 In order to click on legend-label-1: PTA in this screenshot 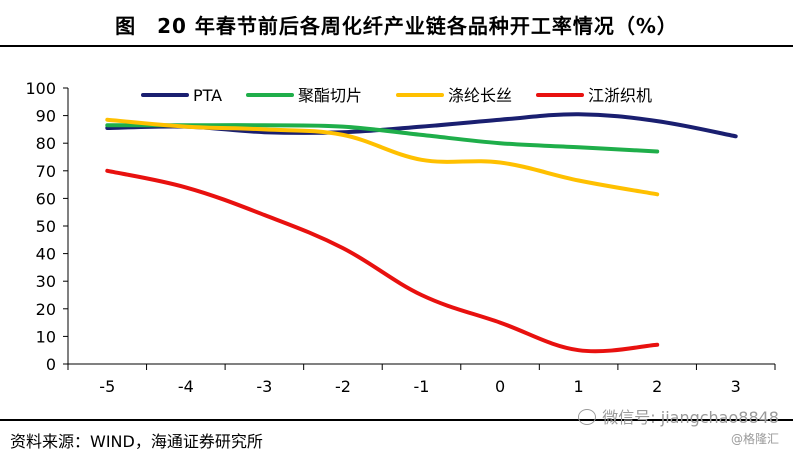, I will do `click(207, 95)`.